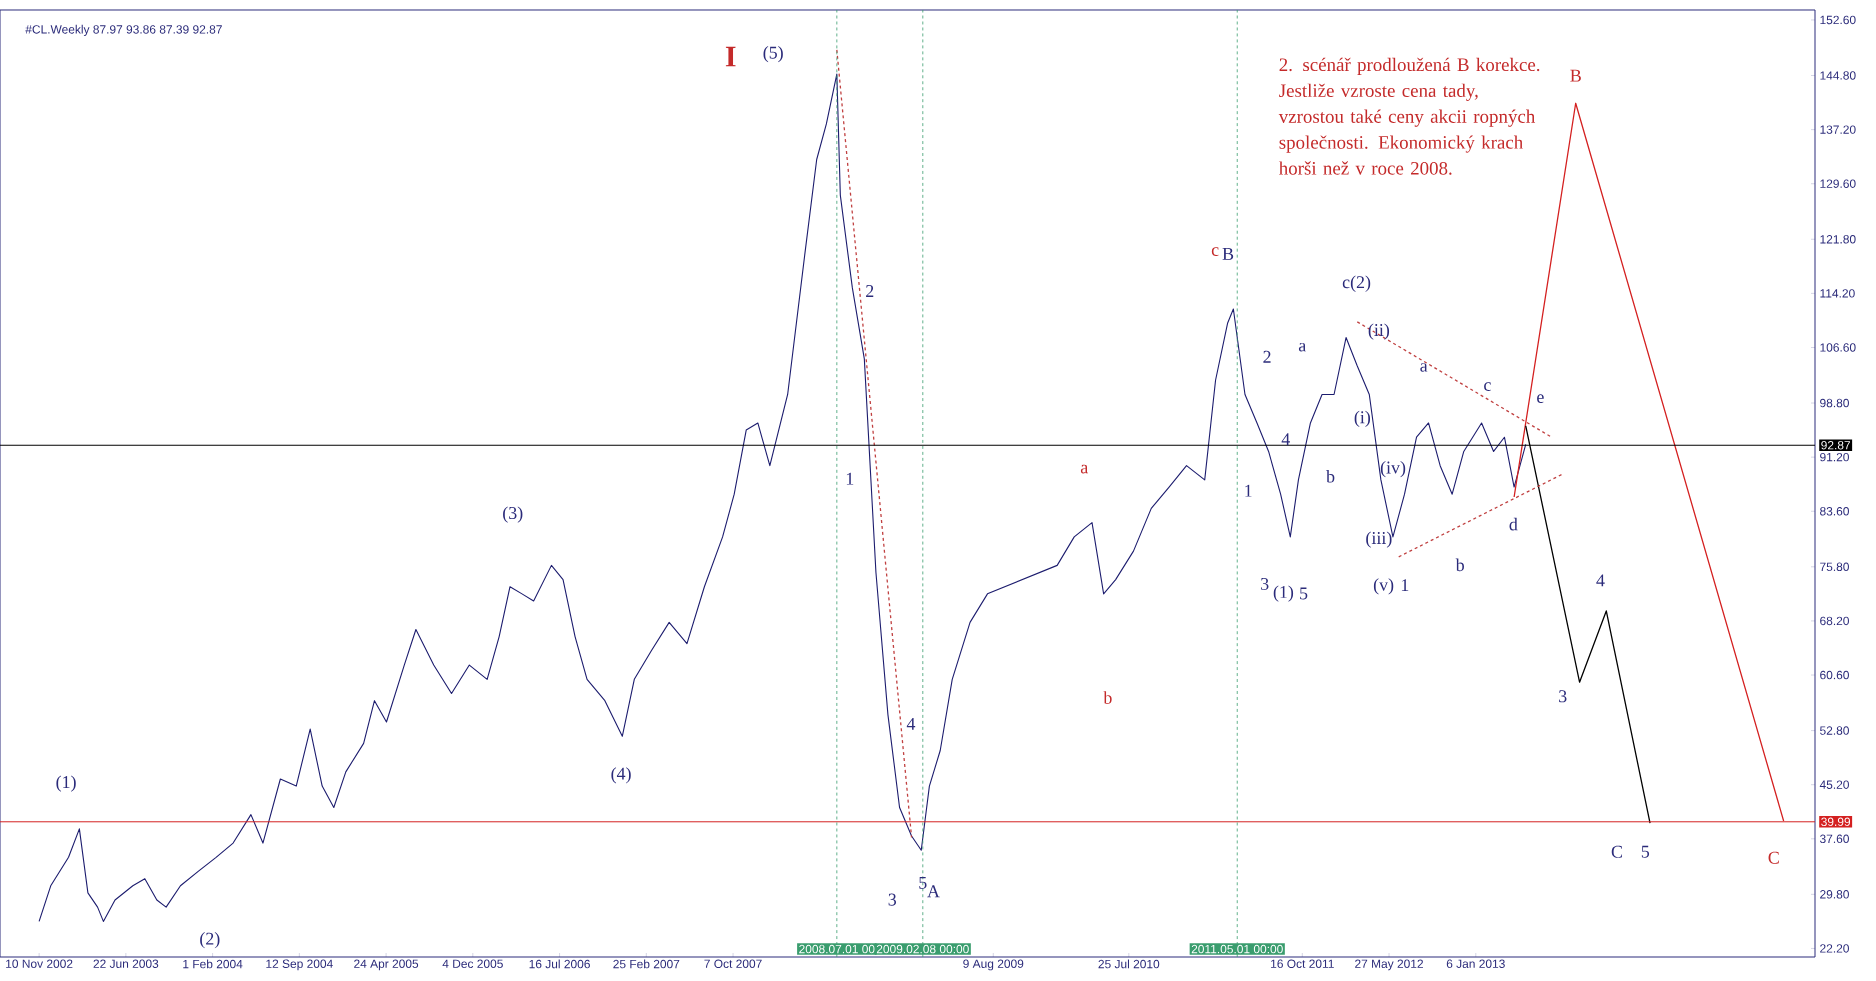 Image resolution: width=1876 pixels, height=981 pixels. I want to click on y-tick-label: 91.20, so click(1834, 457).